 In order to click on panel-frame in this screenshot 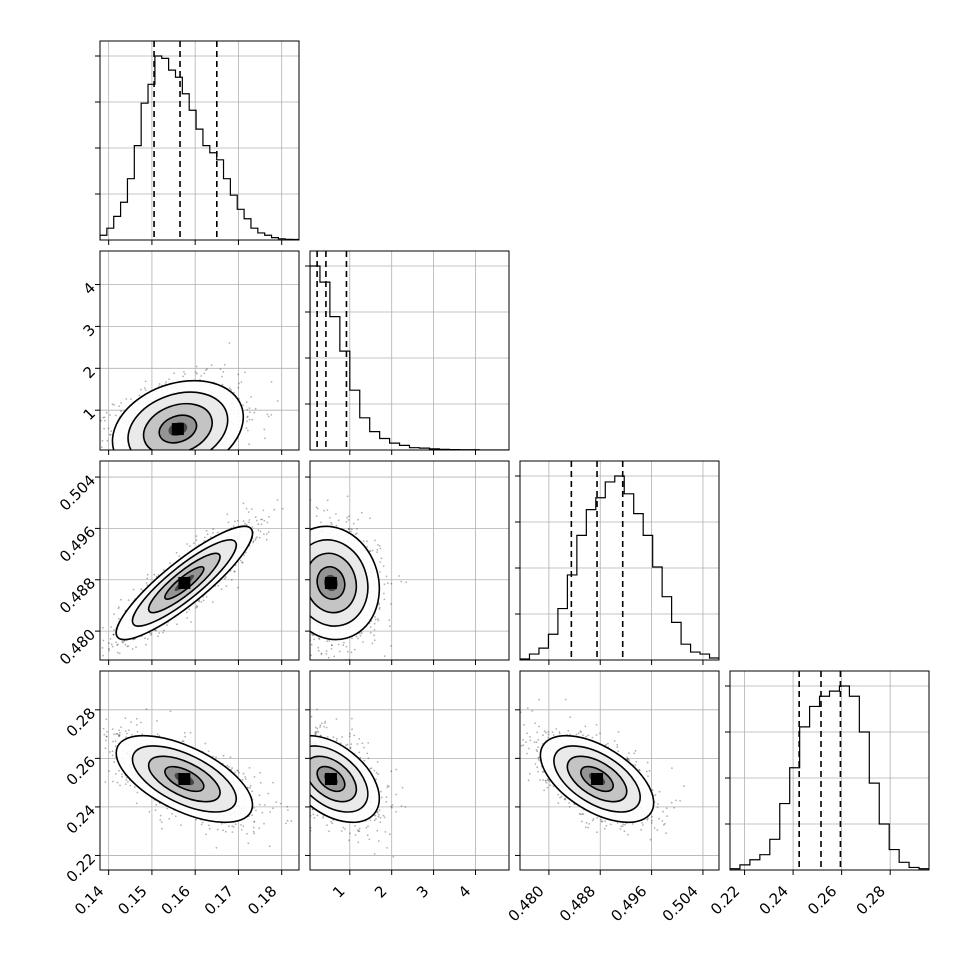, I will do `click(199, 350)`.